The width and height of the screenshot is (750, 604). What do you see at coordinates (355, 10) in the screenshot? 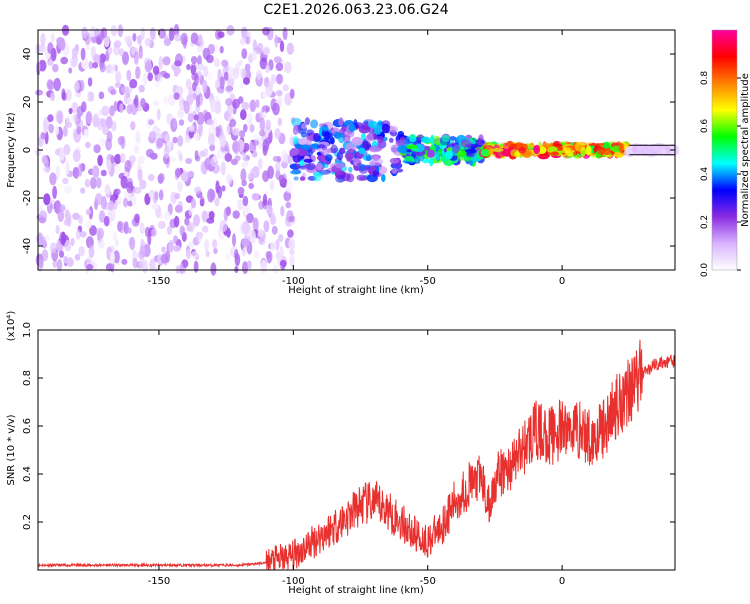
I see `figure-title: C2E1.2026.063.23.06.G24` at bounding box center [355, 10].